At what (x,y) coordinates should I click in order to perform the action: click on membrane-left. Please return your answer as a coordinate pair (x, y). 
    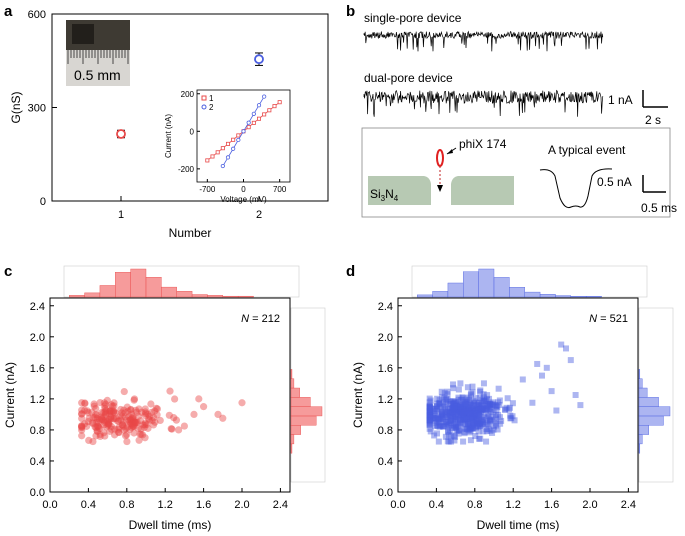
    Looking at the image, I should click on (399, 190).